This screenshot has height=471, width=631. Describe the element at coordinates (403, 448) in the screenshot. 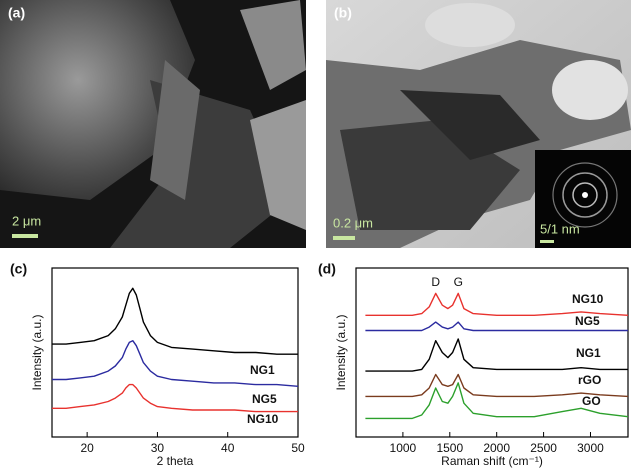

I see `x-tick-label: 1000` at that location.